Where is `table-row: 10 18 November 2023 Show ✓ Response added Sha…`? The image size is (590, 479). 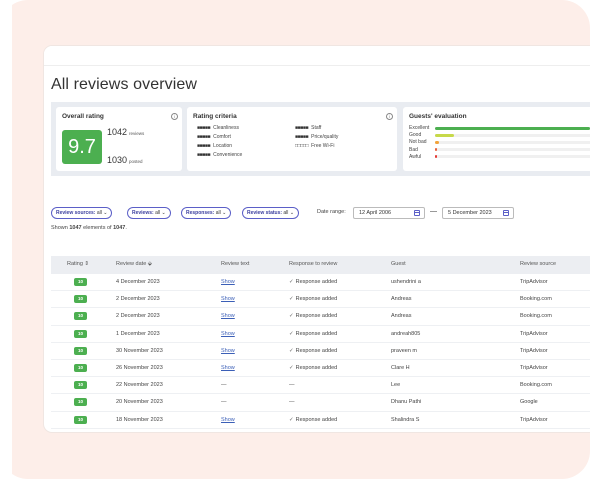 table-row: 10 18 November 2023 Show ✓ Response added Sha… is located at coordinates (320, 420).